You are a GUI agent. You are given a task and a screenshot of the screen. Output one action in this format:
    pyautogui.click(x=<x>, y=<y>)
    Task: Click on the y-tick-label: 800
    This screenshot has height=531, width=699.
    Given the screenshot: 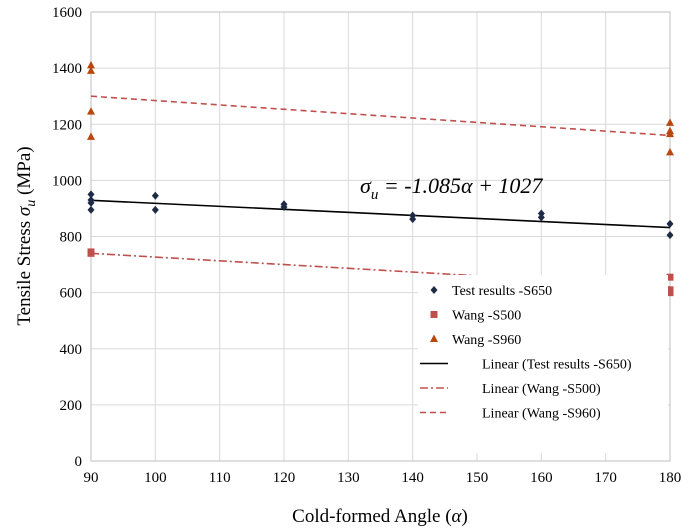 What is the action you would take?
    pyautogui.click(x=71, y=238)
    